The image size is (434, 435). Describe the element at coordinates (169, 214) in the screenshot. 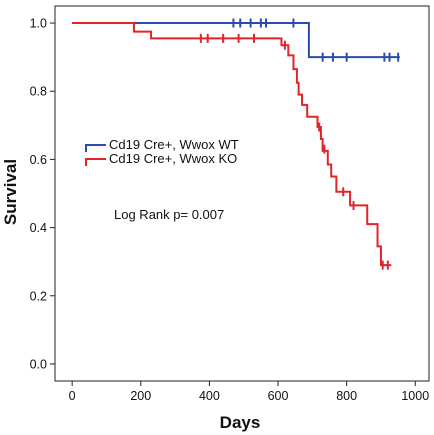

I see `log-rank-annotation: Log Rank p= 0.007` at that location.